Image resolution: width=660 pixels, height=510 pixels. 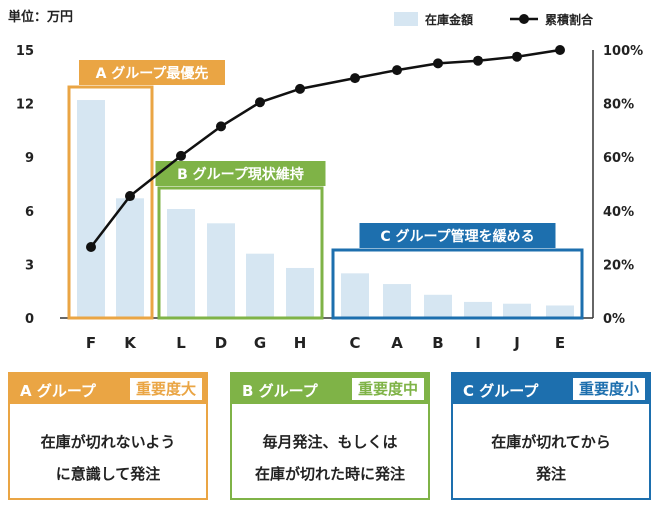 What do you see at coordinates (181, 343) in the screenshot?
I see `x-tick-label: L` at bounding box center [181, 343].